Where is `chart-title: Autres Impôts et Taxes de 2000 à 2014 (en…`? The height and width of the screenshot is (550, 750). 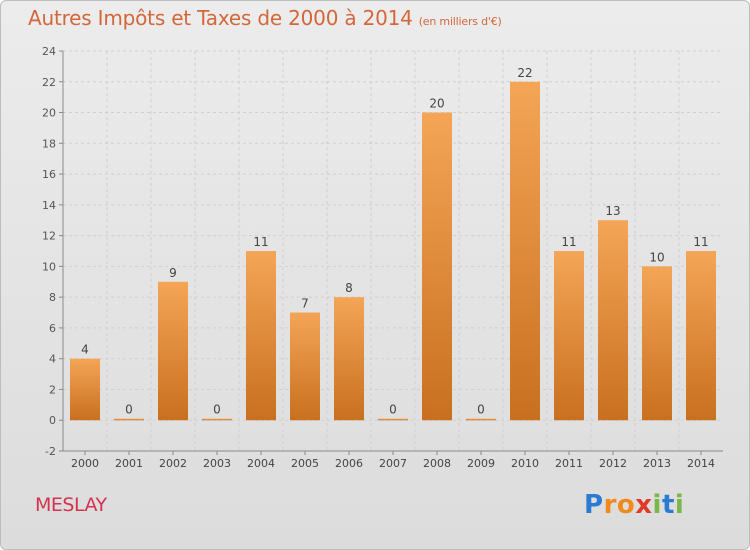 chart-title: Autres Impôts et Taxes de 2000 à 2014 (en… is located at coordinates (265, 18).